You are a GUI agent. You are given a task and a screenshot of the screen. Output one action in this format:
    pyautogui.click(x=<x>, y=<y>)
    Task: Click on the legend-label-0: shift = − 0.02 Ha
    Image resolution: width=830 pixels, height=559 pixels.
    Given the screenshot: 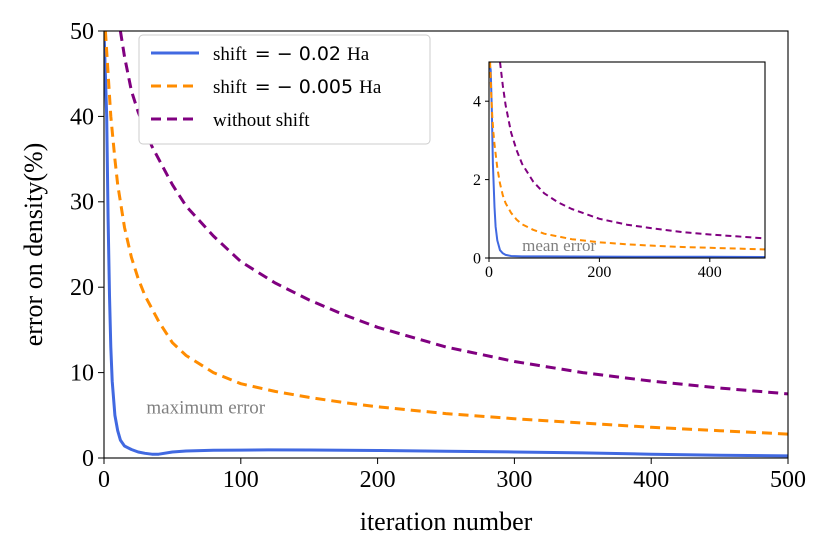 What is the action you would take?
    pyautogui.click(x=291, y=54)
    